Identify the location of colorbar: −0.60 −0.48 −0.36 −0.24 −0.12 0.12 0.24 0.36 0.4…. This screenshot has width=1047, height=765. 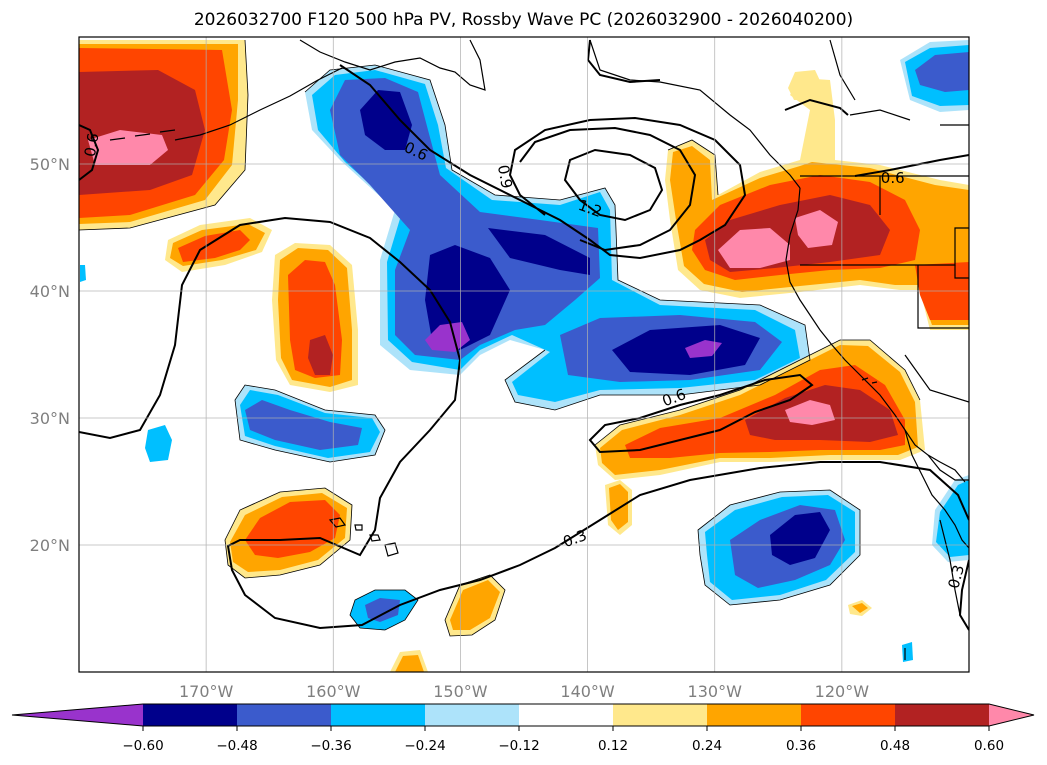
(523, 728).